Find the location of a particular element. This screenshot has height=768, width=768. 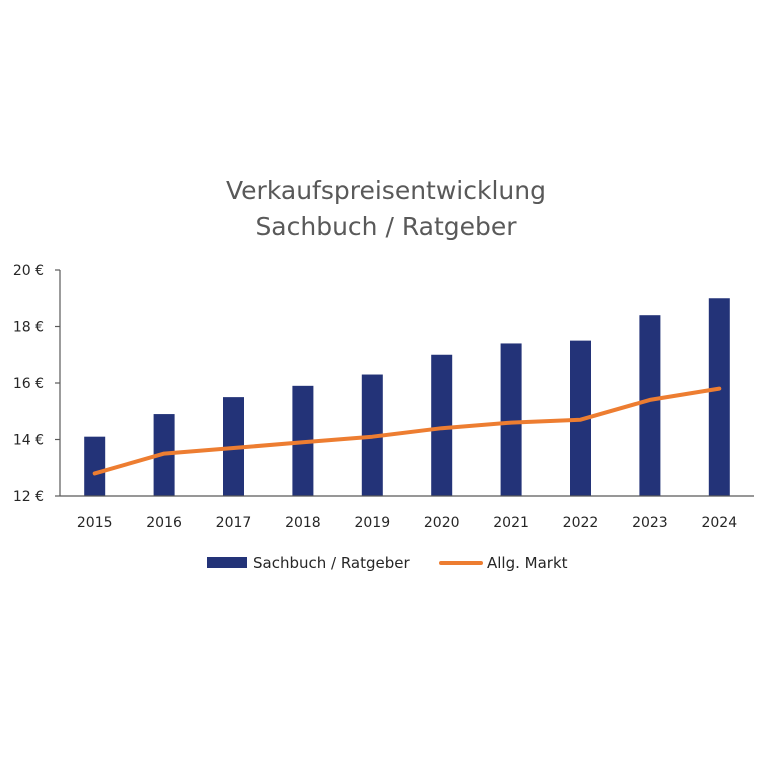

y-axis: 12 € 14 € 16 € 18 € 20 € is located at coordinates (37, 384).